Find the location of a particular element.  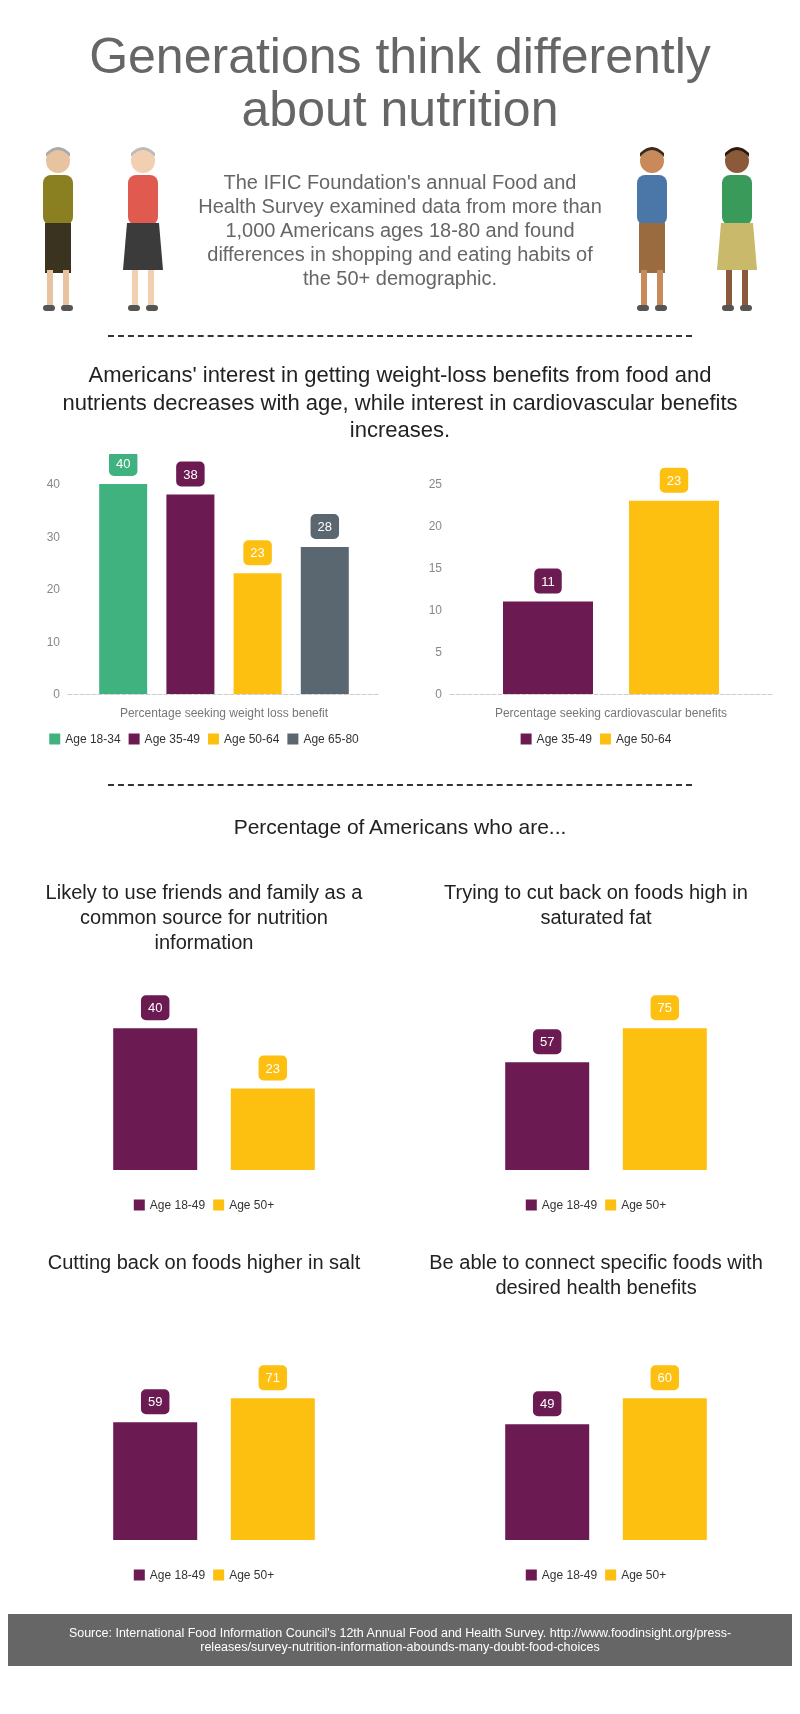

chart-title: Americans' interest in getting weight-loss benefits from food and nutrients decreases with age, while interest in cardiovascular benefits increases. is located at coordinates (400, 402).